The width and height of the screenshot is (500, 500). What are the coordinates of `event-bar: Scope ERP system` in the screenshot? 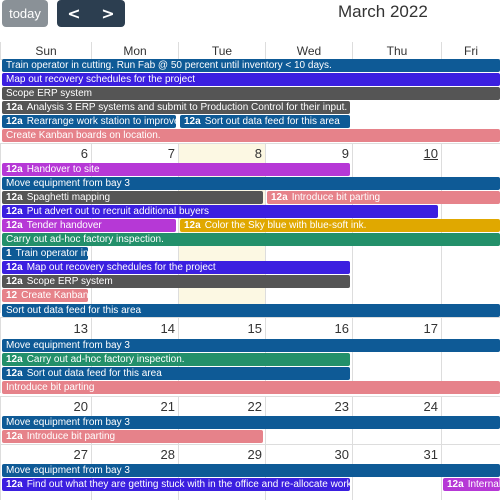 It's located at (251, 93).